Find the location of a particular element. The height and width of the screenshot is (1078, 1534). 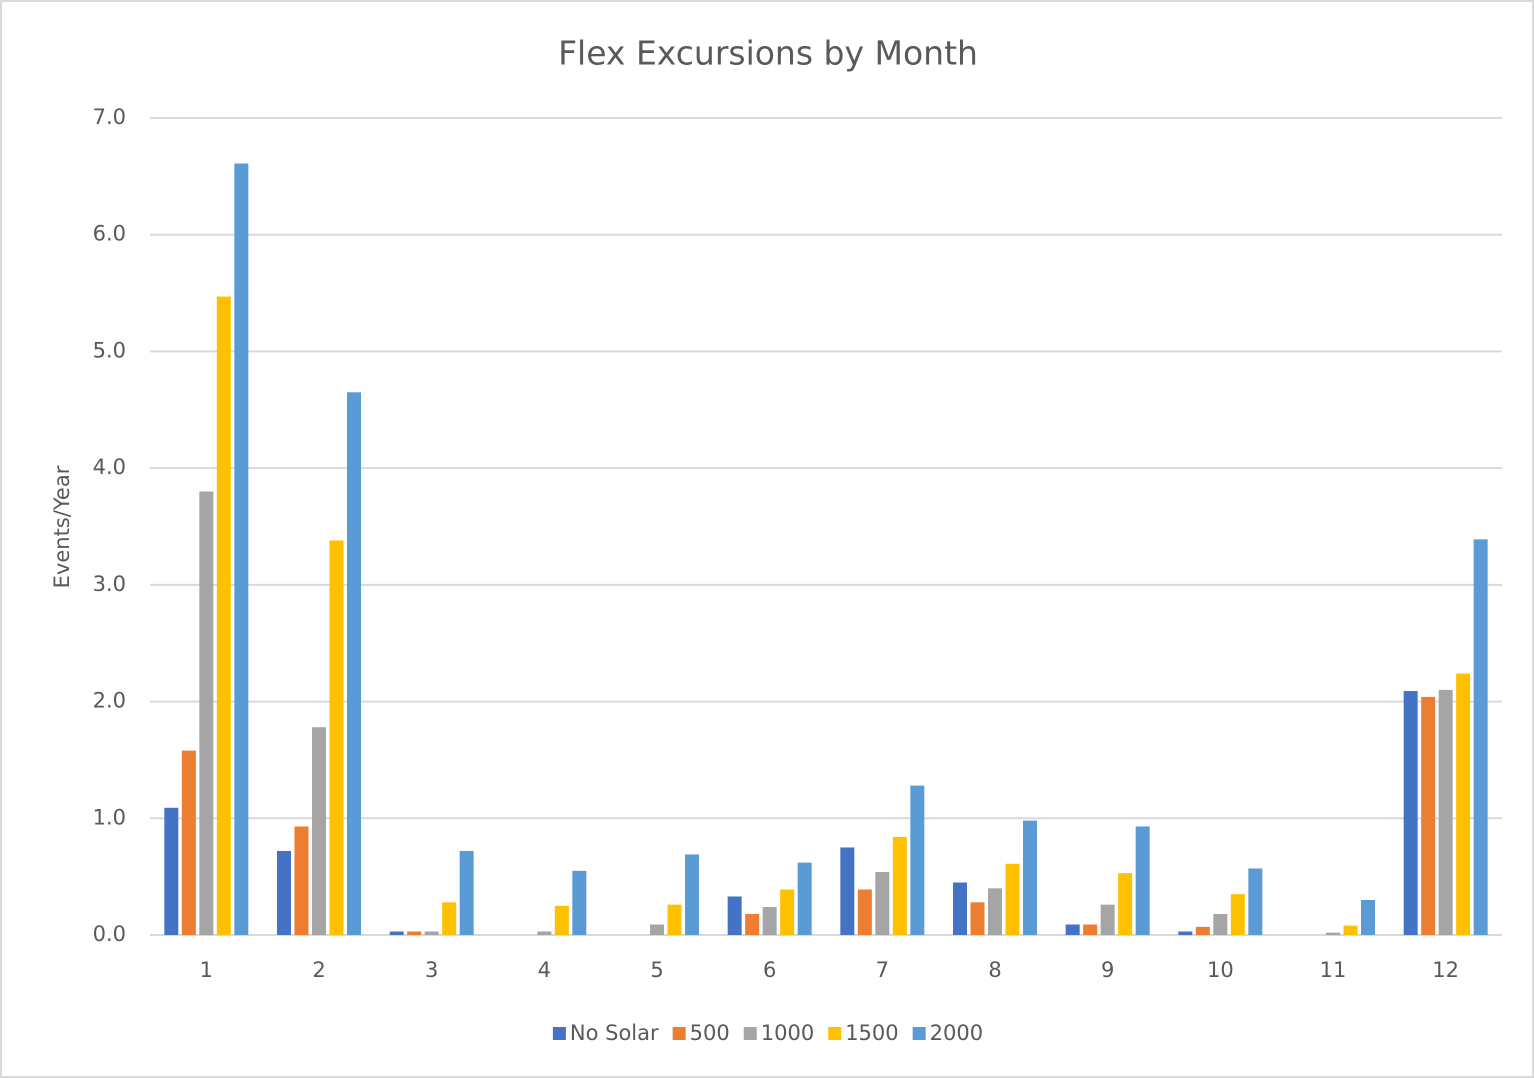

y-tick-label: 7.0 is located at coordinates (109, 117).